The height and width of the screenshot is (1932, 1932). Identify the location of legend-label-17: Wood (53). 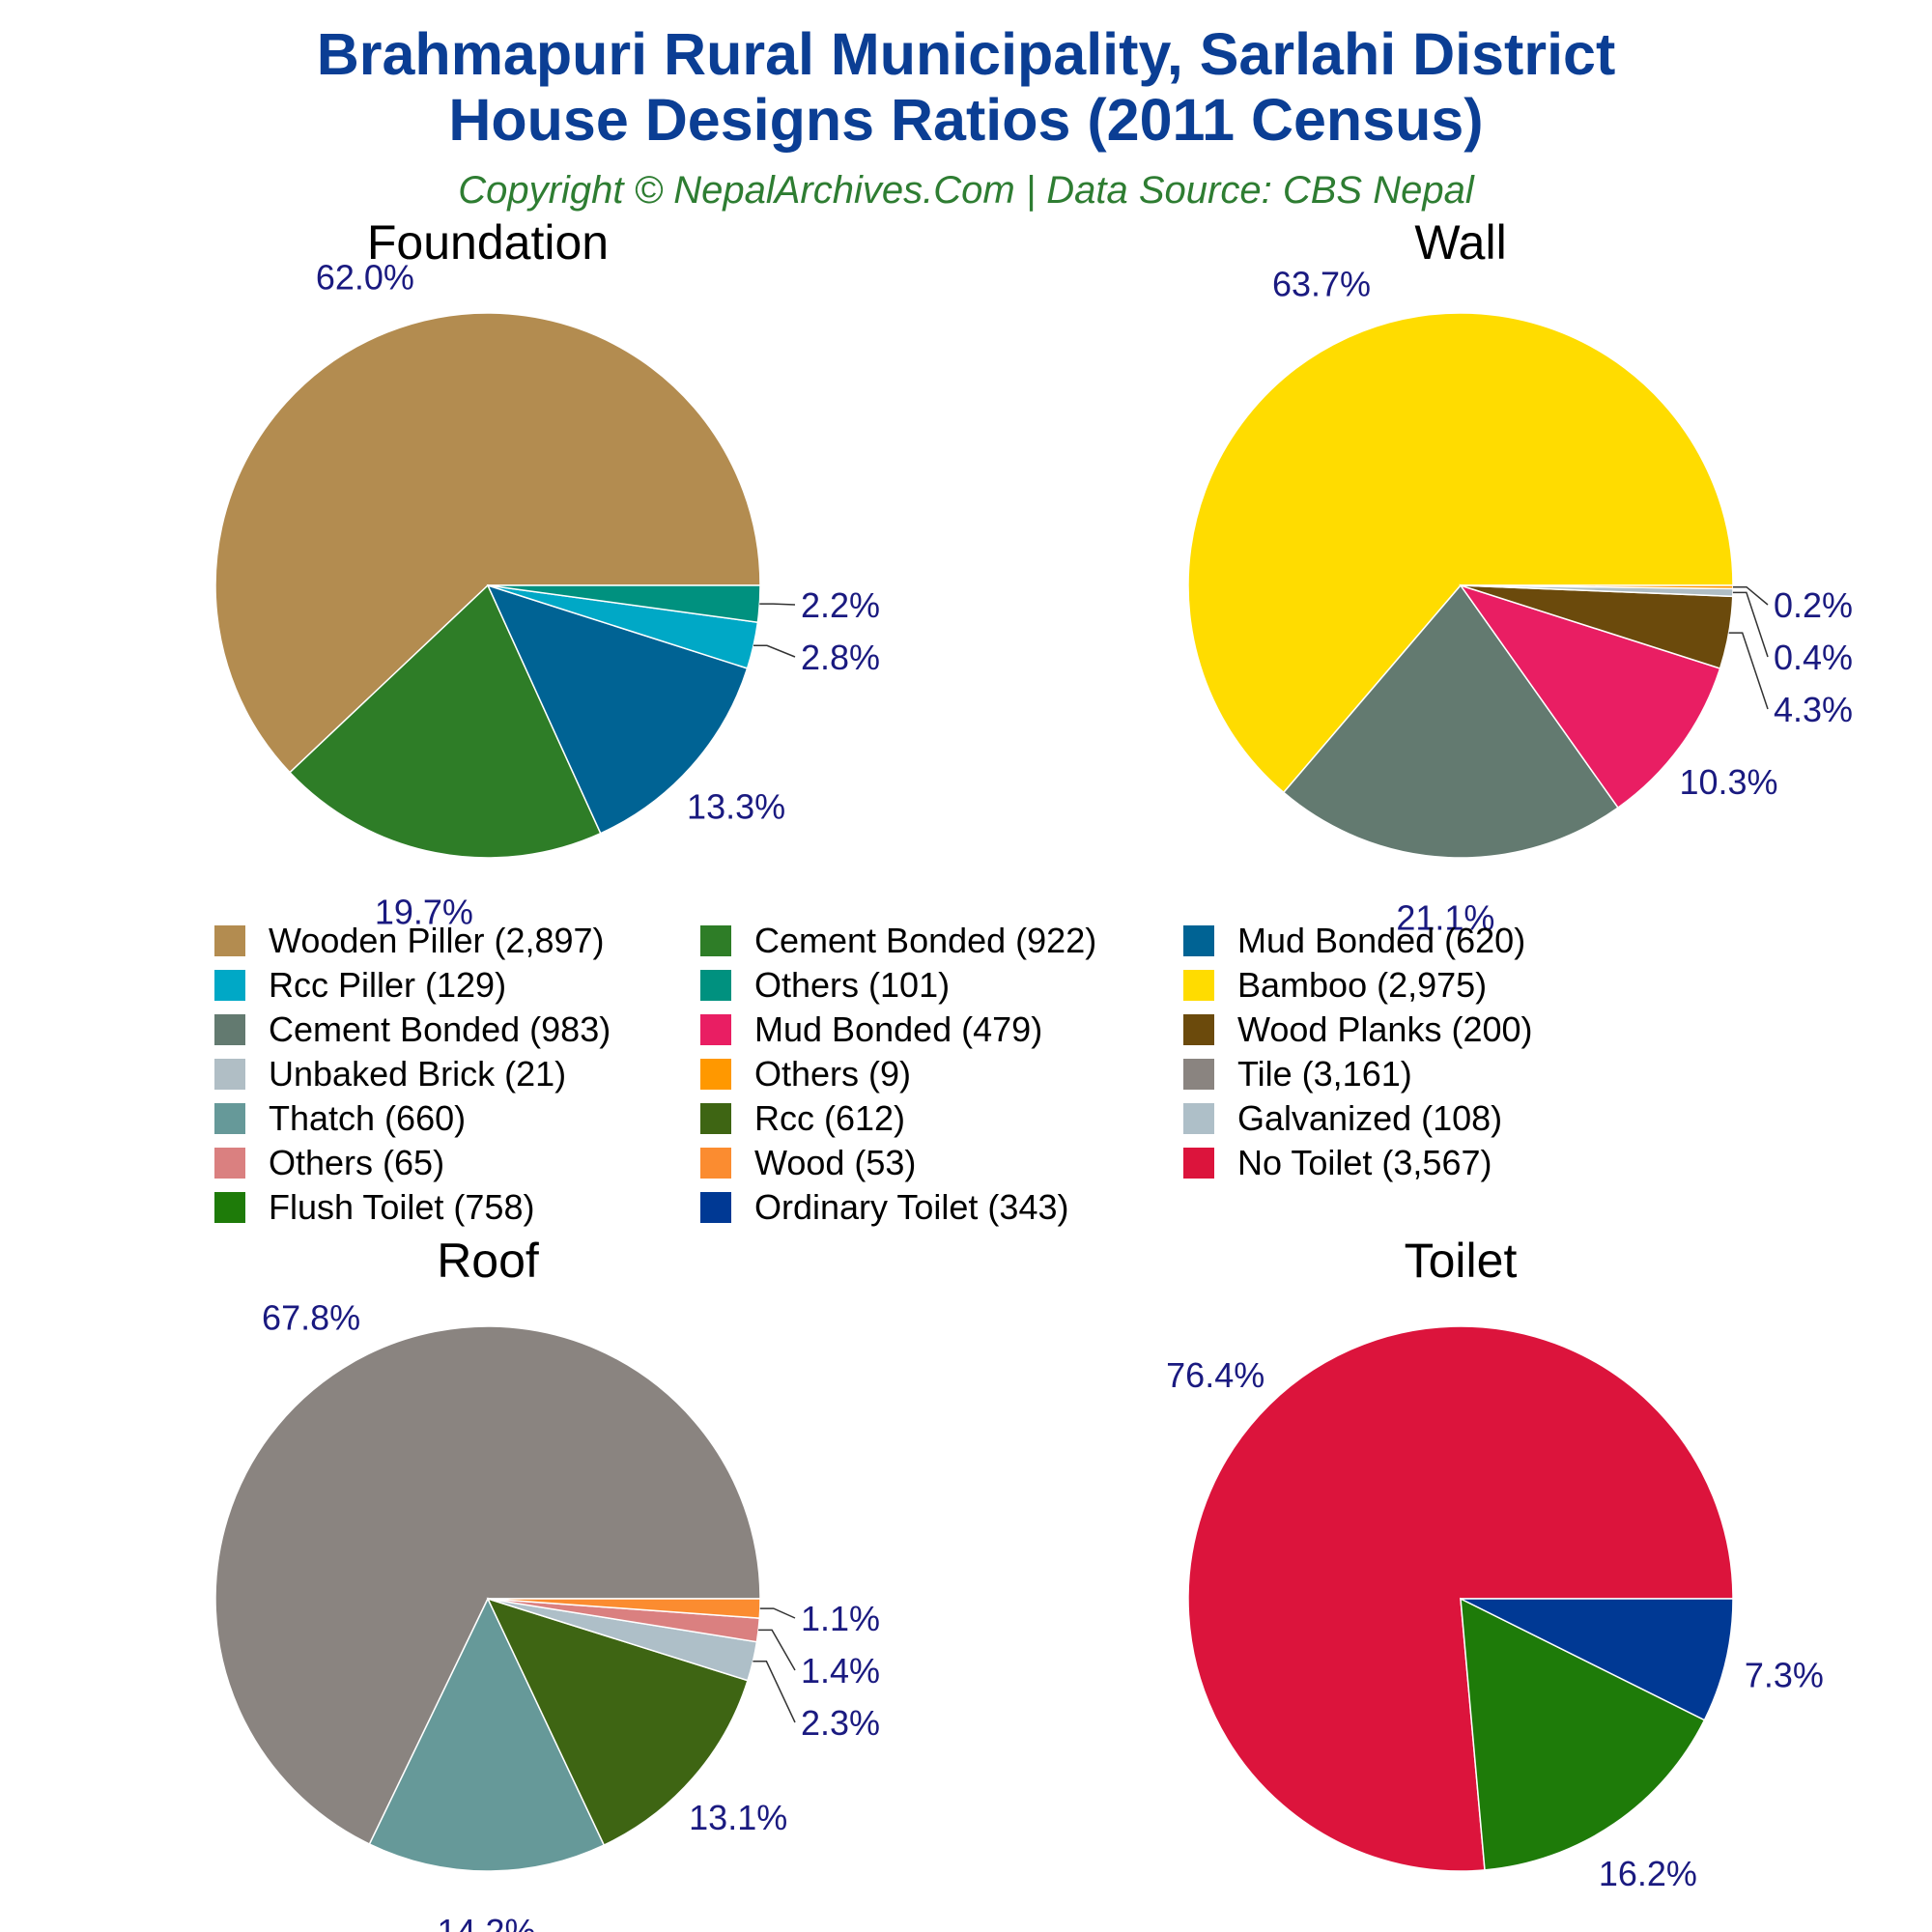
(835, 1162).